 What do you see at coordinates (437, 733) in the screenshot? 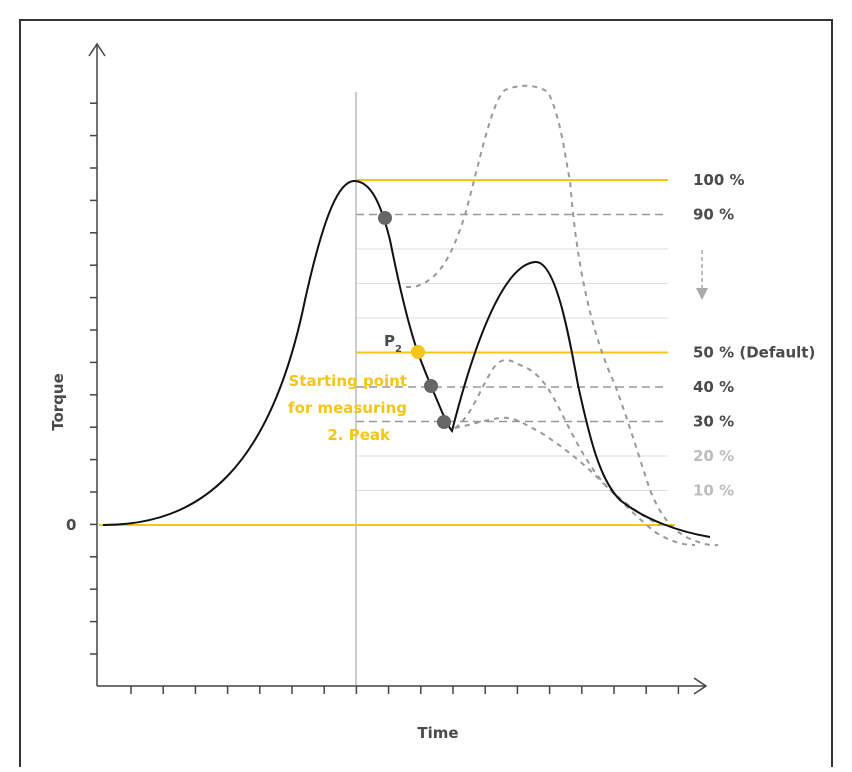
I see `x-axis-title: Time` at bounding box center [437, 733].